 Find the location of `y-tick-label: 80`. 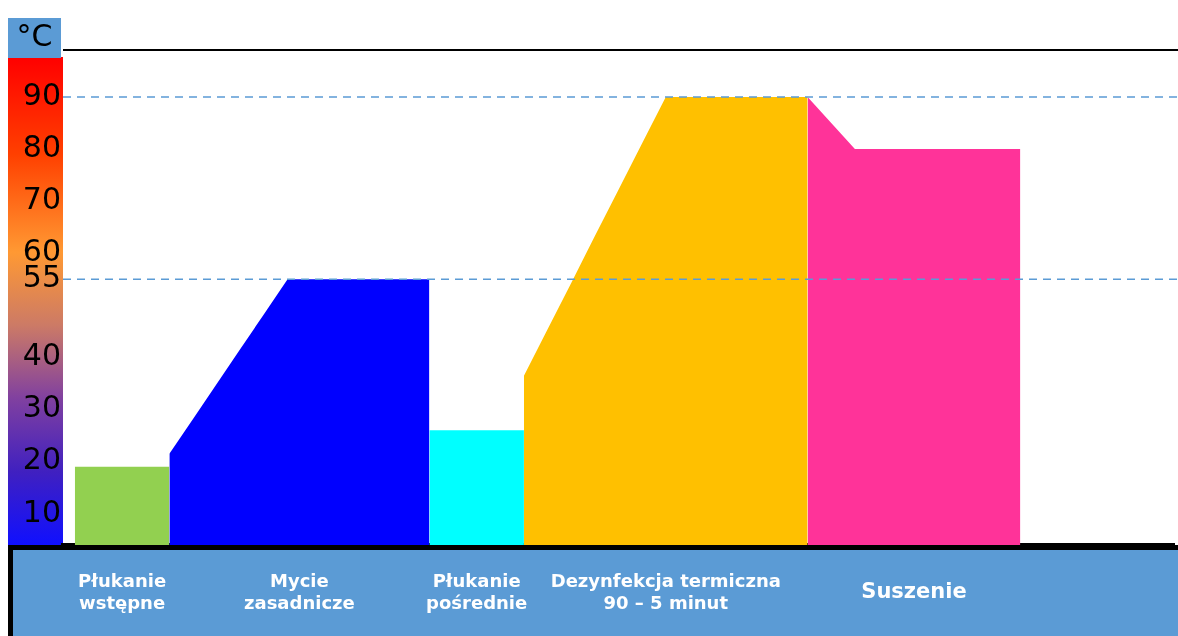

y-tick-label: 80 is located at coordinates (41, 146).